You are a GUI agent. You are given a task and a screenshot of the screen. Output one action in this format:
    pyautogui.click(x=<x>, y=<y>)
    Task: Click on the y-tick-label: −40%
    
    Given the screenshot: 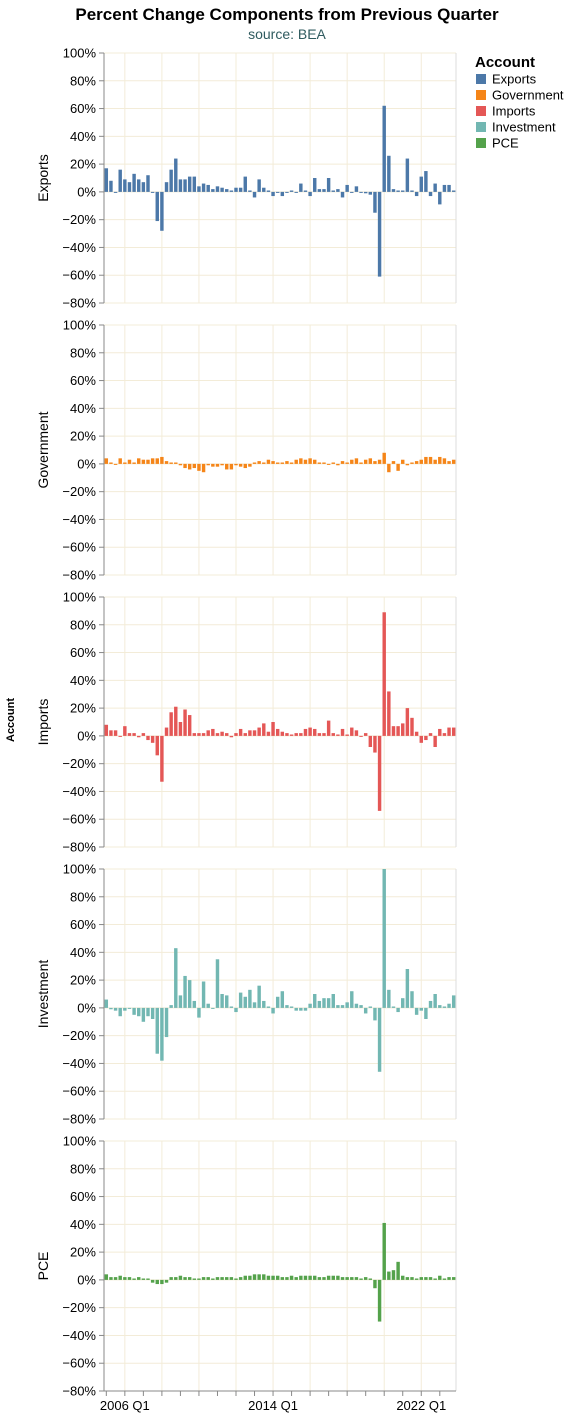 What is the action you would take?
    pyautogui.click(x=79, y=247)
    